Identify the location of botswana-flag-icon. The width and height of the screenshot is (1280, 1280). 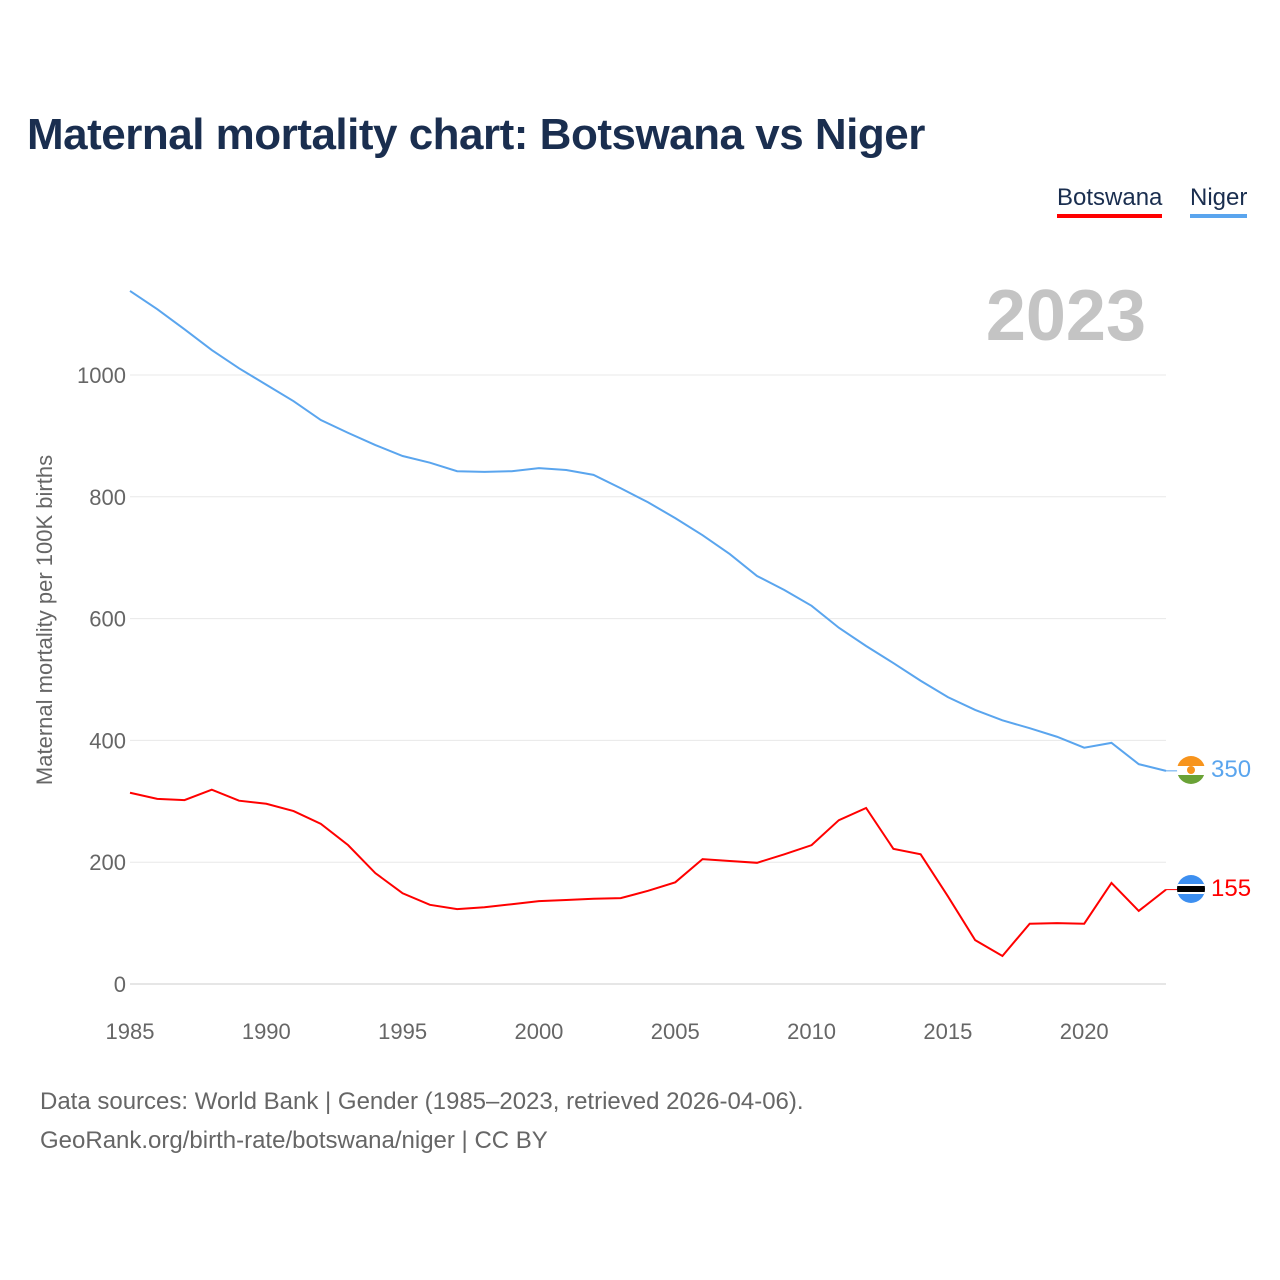
(1191, 889).